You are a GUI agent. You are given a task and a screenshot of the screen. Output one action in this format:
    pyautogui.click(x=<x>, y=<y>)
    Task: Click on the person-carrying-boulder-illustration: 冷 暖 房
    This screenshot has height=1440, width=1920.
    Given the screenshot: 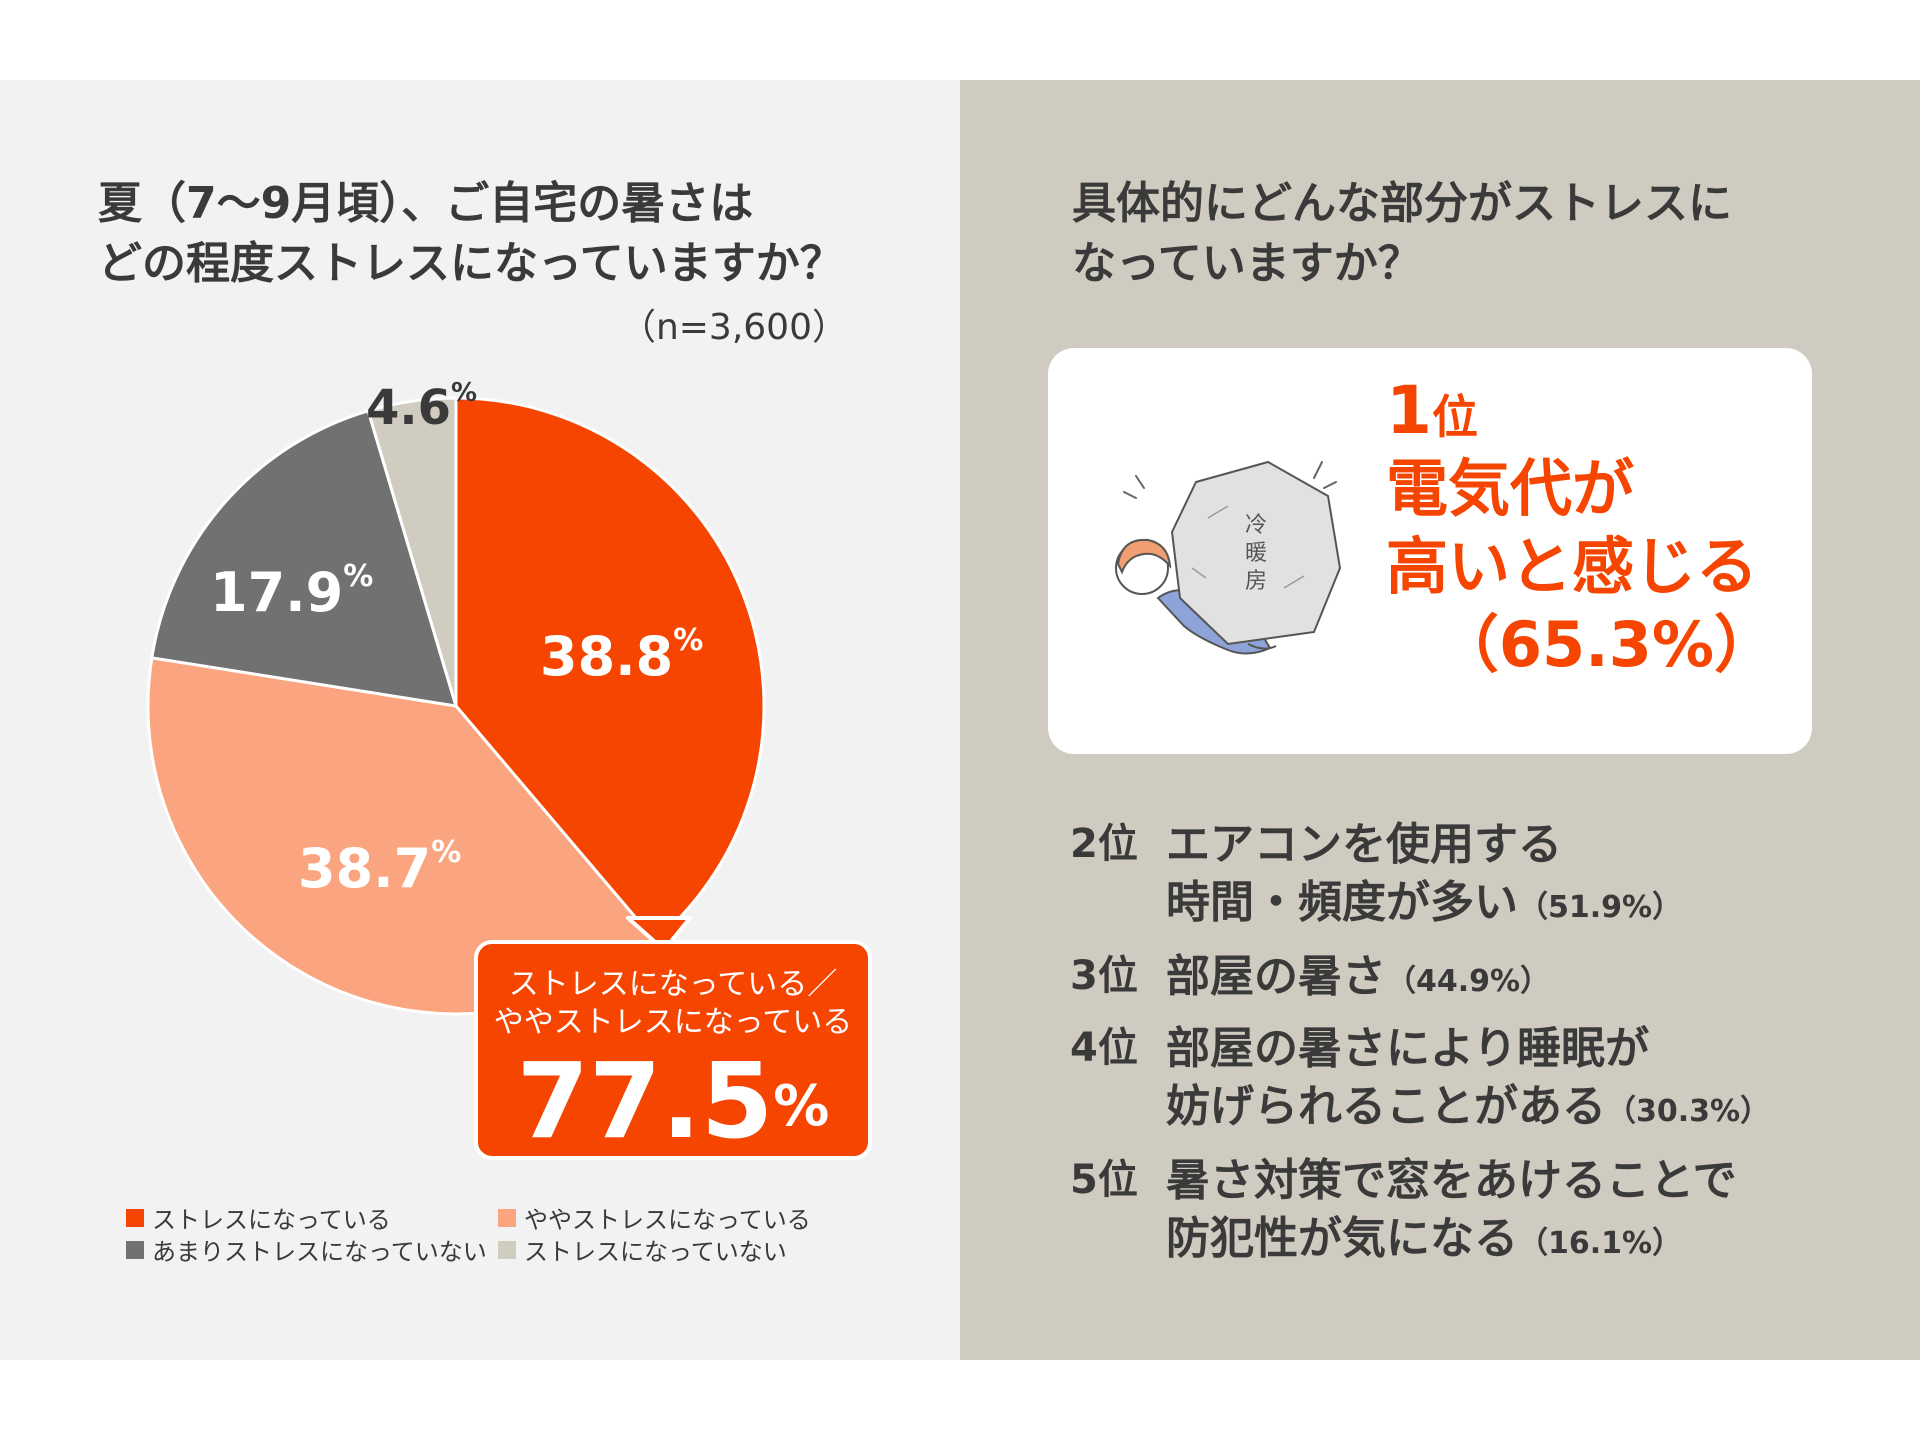 What is the action you would take?
    pyautogui.click(x=1228, y=557)
    